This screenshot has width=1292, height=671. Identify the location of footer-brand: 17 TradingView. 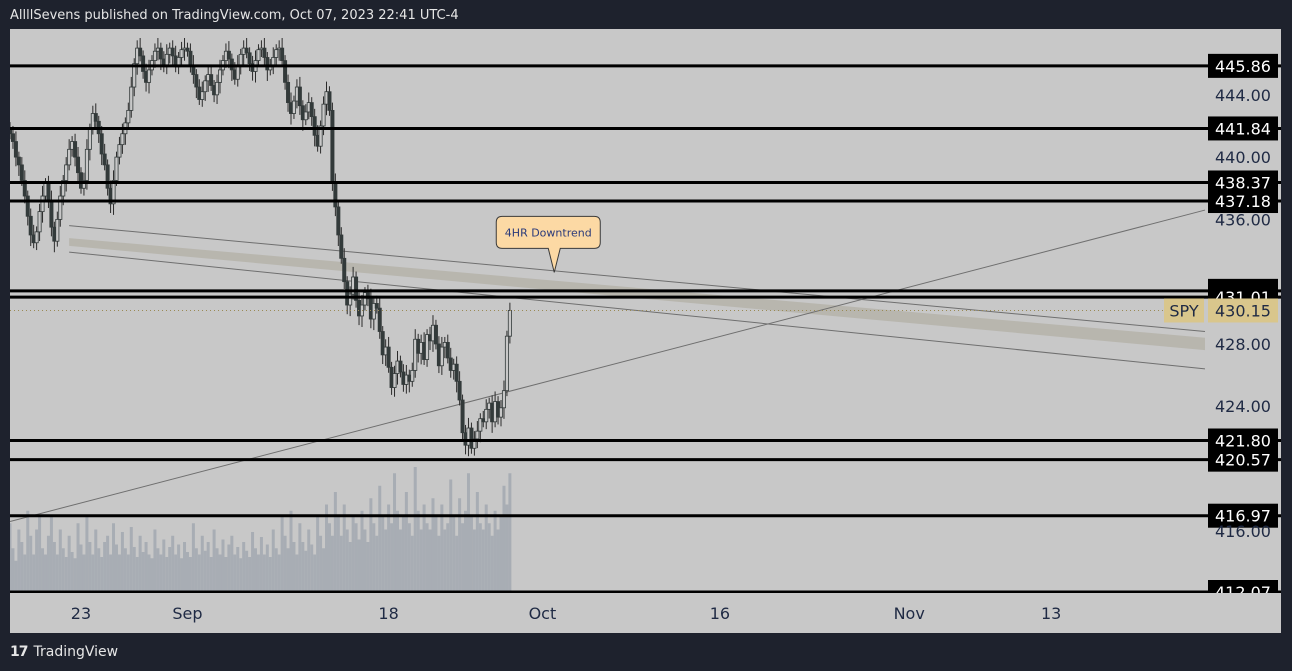
(64, 652).